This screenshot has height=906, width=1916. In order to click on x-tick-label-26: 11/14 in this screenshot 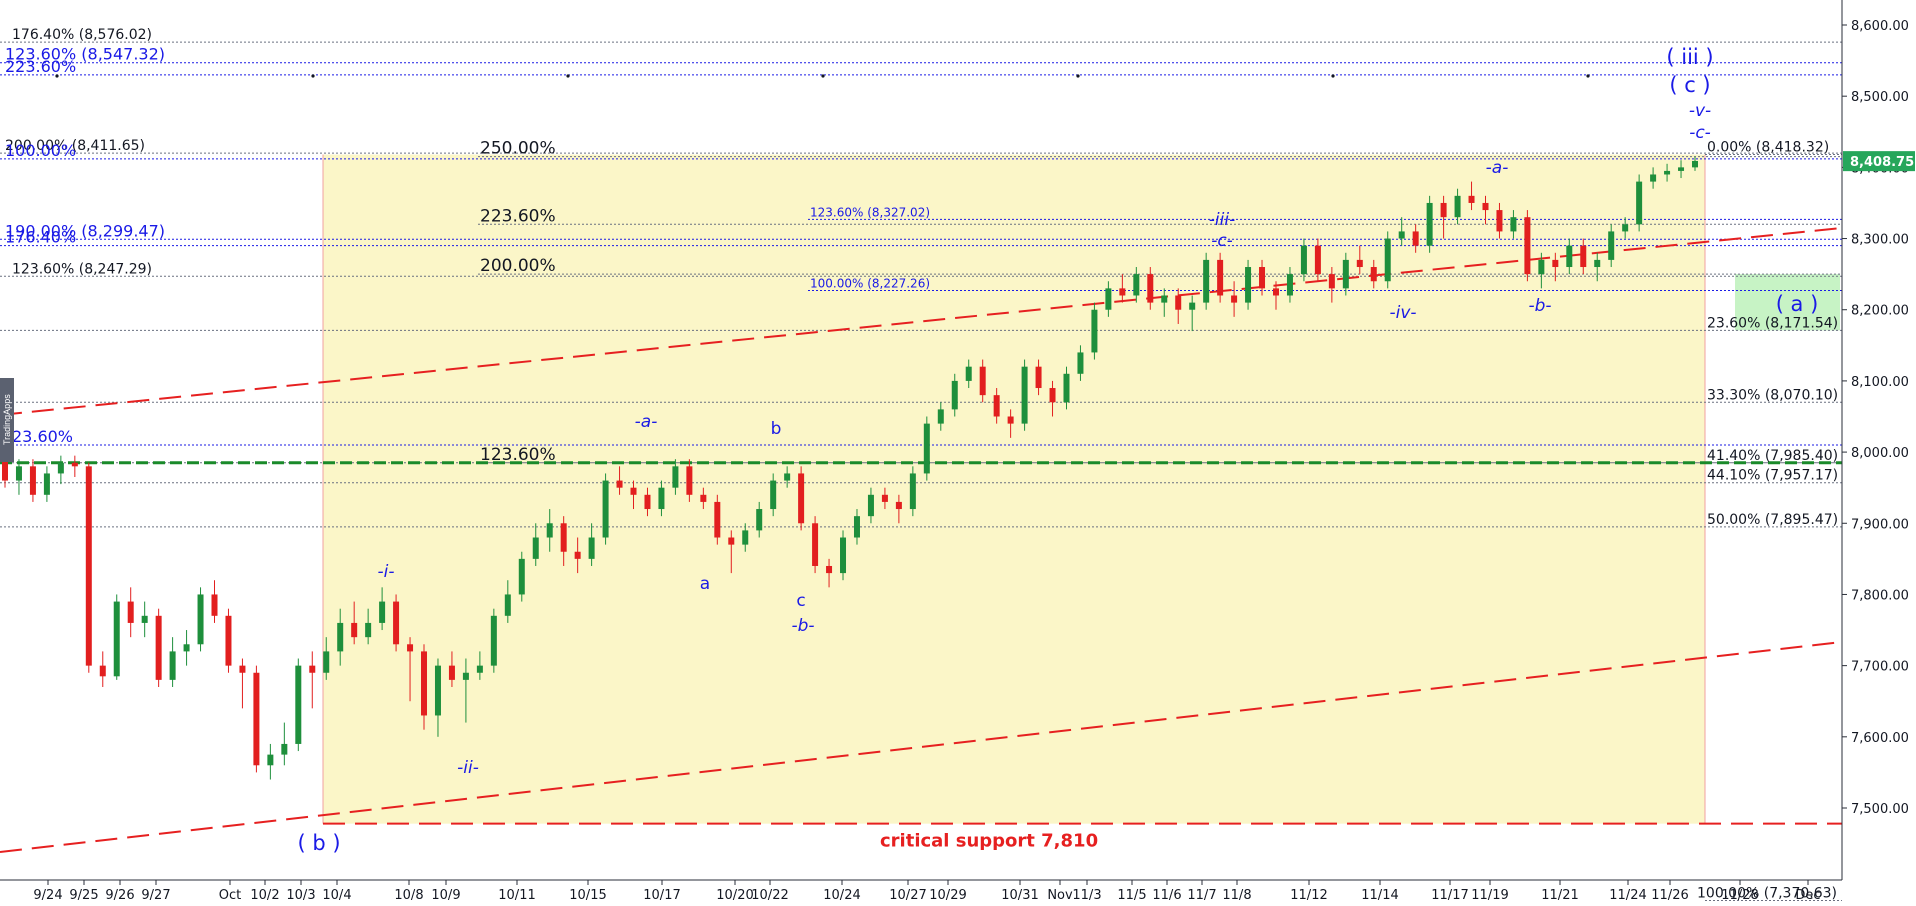, I will do `click(1379, 895)`.